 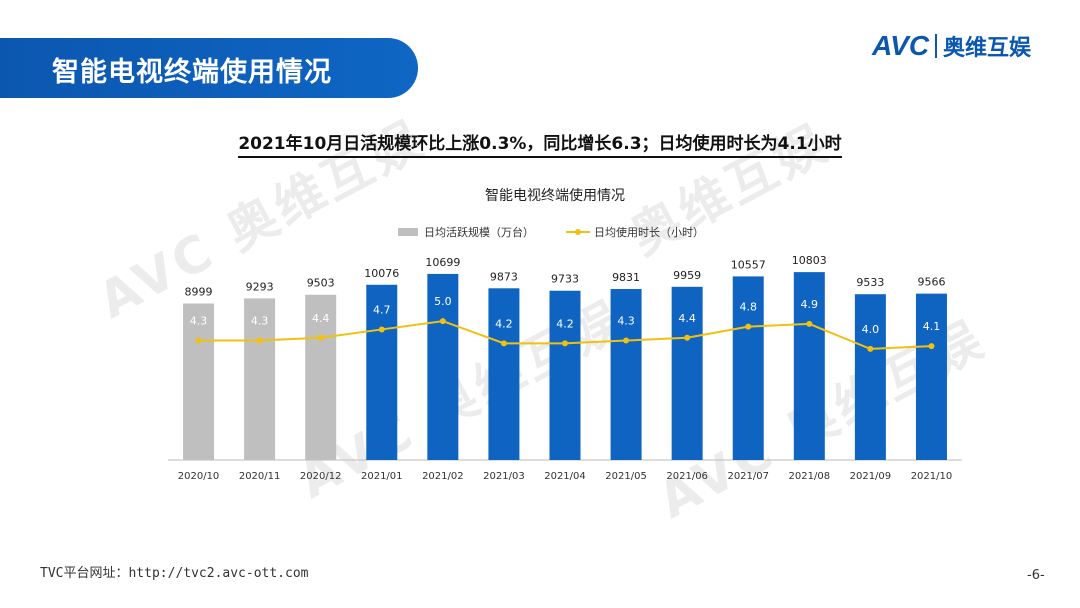 I want to click on chart-title: 智能电视终端使用情况, so click(x=555, y=195).